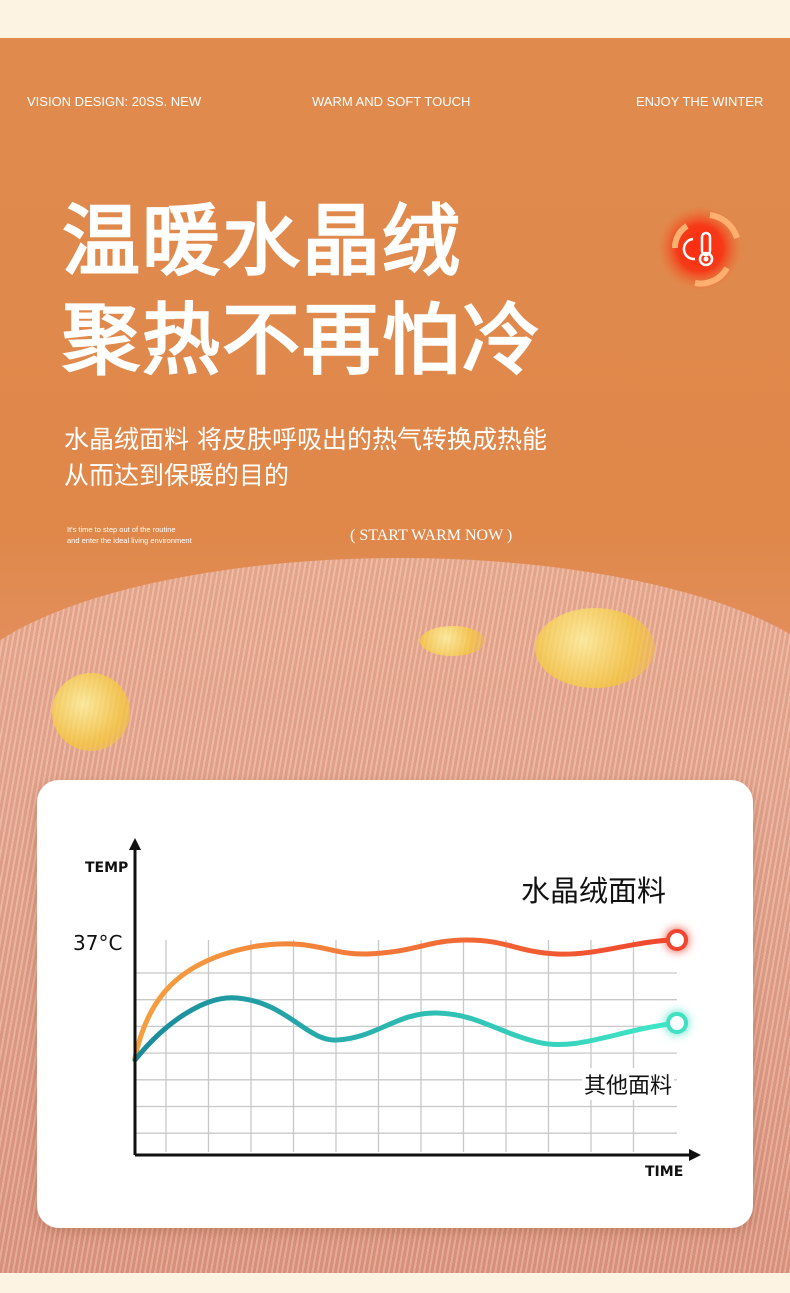 The image size is (790, 1293). Describe the element at coordinates (302, 341) in the screenshot. I see `headline-line2: 聚热不再怕冷` at that location.